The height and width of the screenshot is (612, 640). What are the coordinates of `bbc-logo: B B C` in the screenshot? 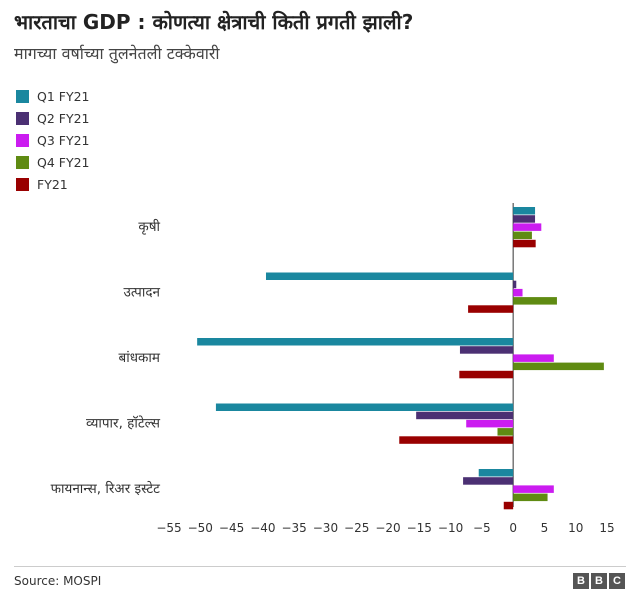 It's located at (599, 581).